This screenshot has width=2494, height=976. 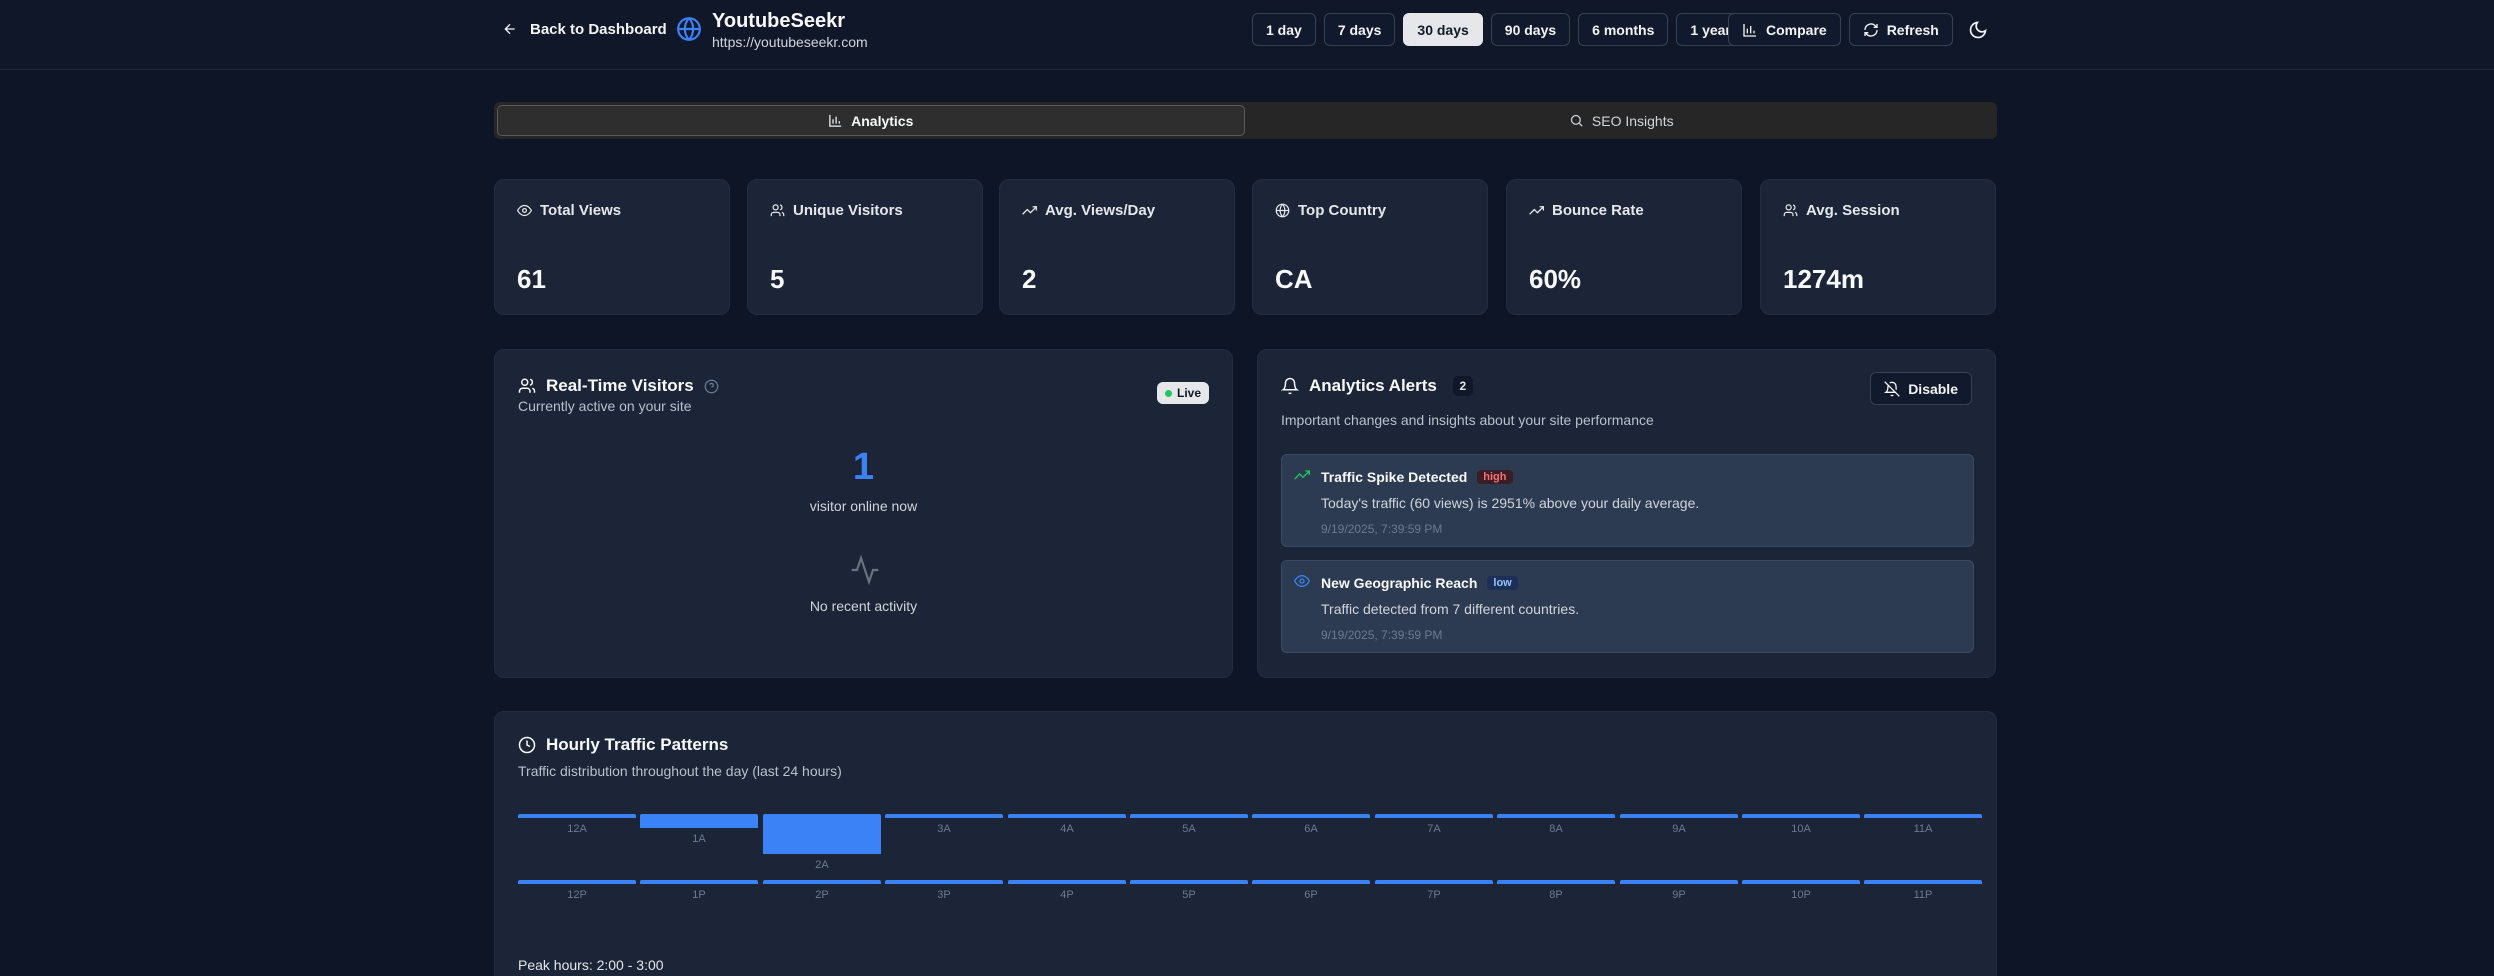 What do you see at coordinates (577, 895) in the screenshot?
I see `hour-label: 12P` at bounding box center [577, 895].